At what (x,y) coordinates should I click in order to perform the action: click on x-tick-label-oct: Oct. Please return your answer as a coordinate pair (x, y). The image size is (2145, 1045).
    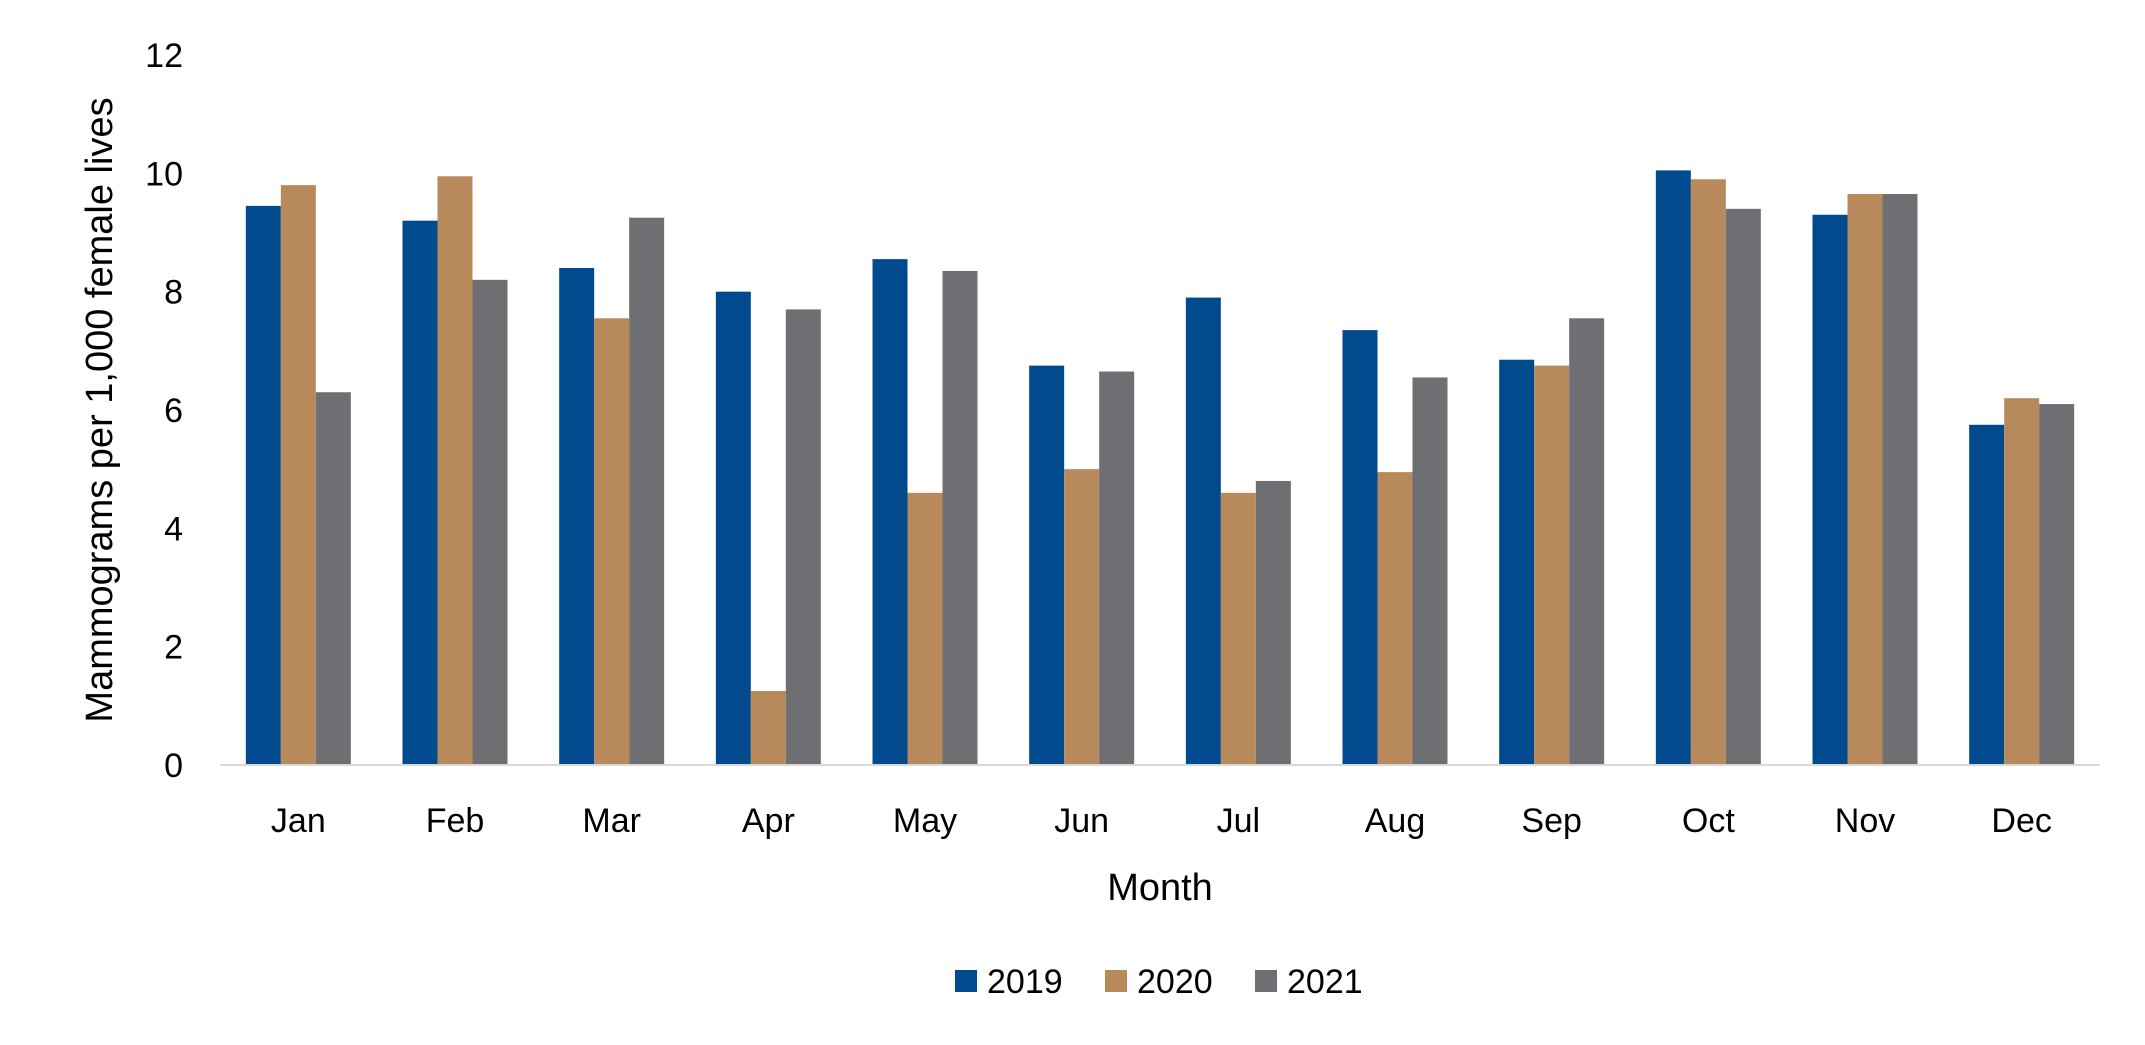
    Looking at the image, I should click on (1708, 821).